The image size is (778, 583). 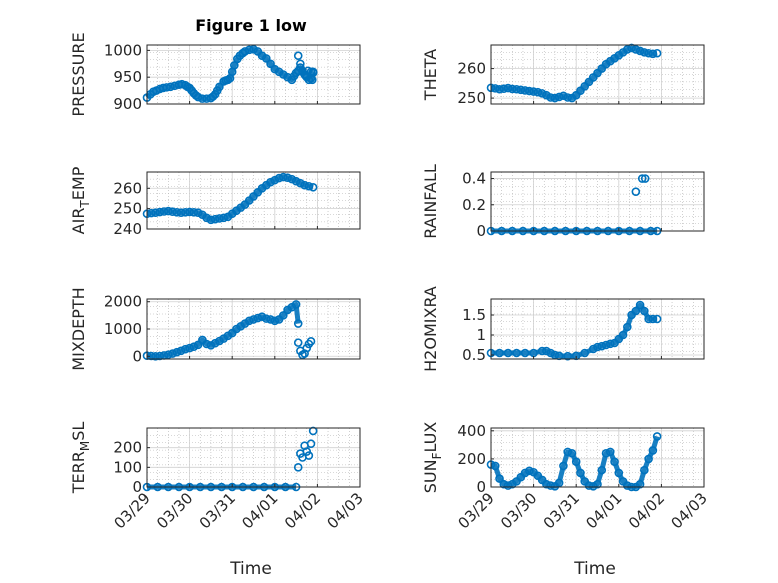 I want to click on subplot-air-temp: 240 250 260 AIRTEMP, so click(x=215, y=202).